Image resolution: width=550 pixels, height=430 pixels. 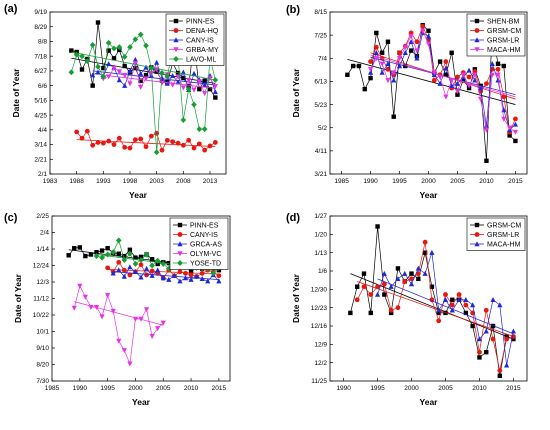 I want to click on series-grca-as, so click(x=166, y=274).